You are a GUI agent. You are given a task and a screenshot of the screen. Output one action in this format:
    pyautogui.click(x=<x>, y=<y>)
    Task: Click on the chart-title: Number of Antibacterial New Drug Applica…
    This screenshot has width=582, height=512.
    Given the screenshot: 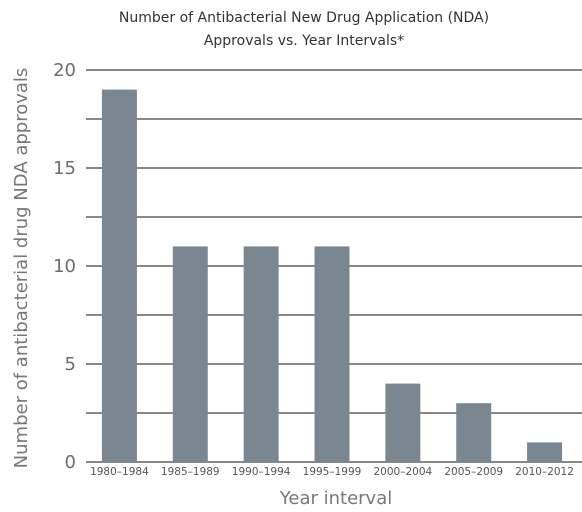 What is the action you would take?
    pyautogui.click(x=304, y=29)
    